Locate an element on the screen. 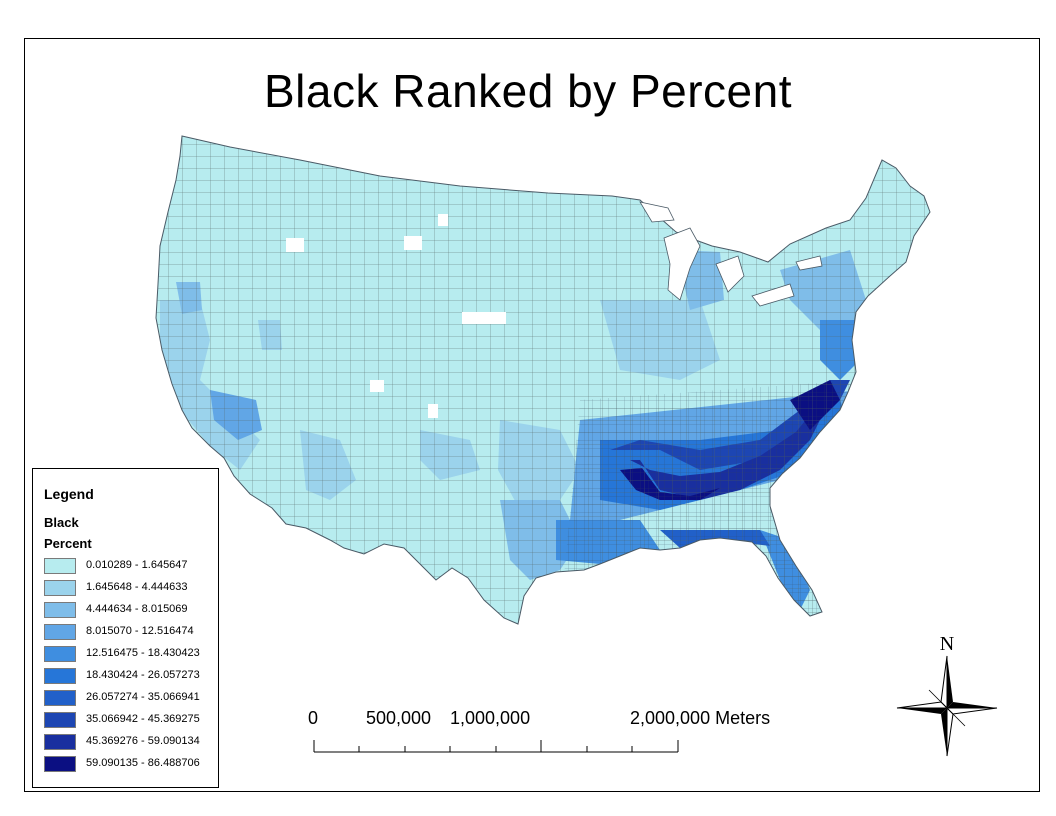 Image resolution: width=1056 pixels, height=816 pixels. legend-title: Legend is located at coordinates (69, 494).